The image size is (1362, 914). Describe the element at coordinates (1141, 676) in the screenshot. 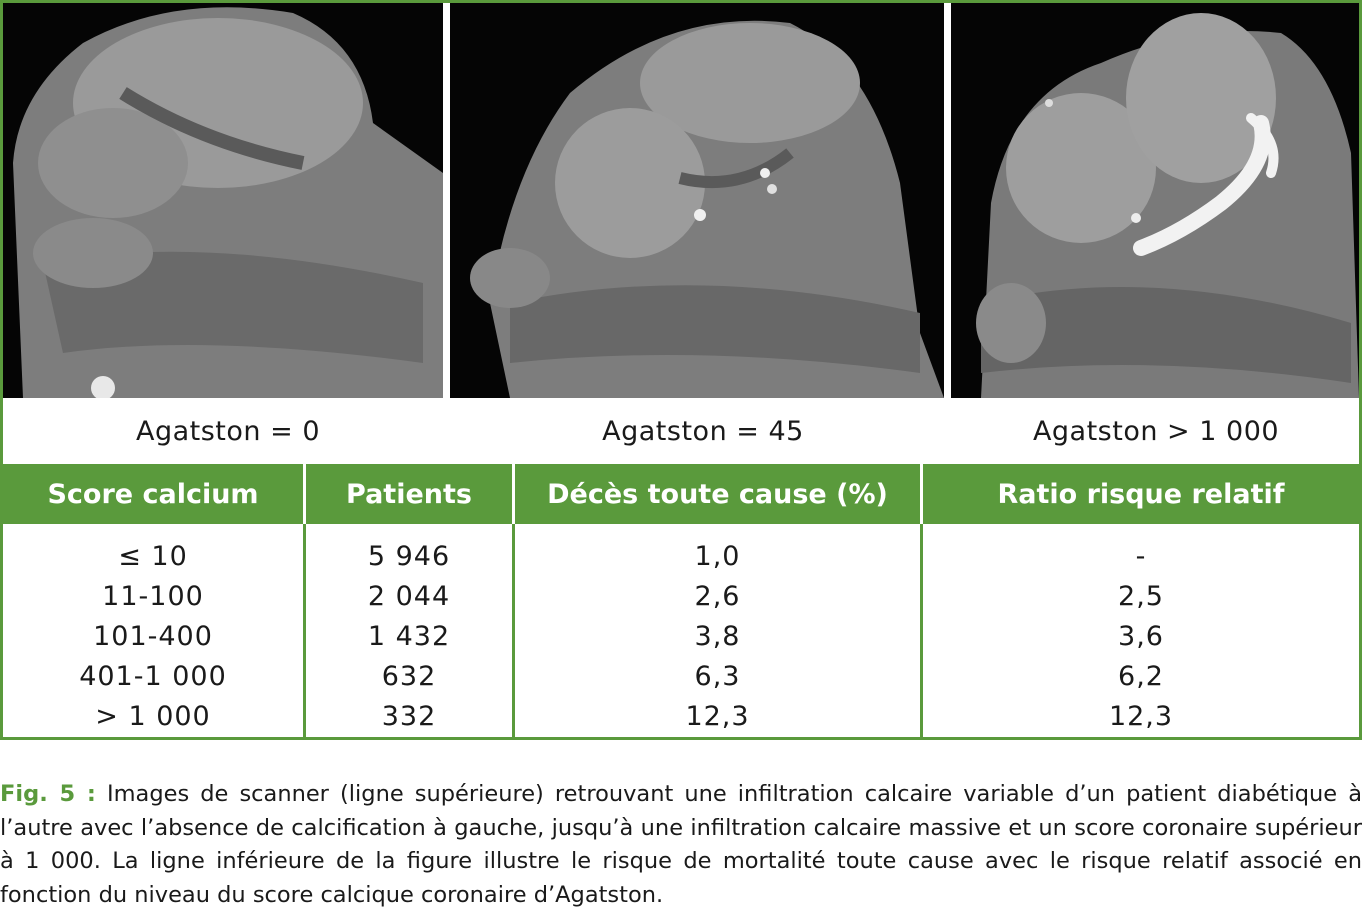

I see `table-cell: 6,2` at that location.